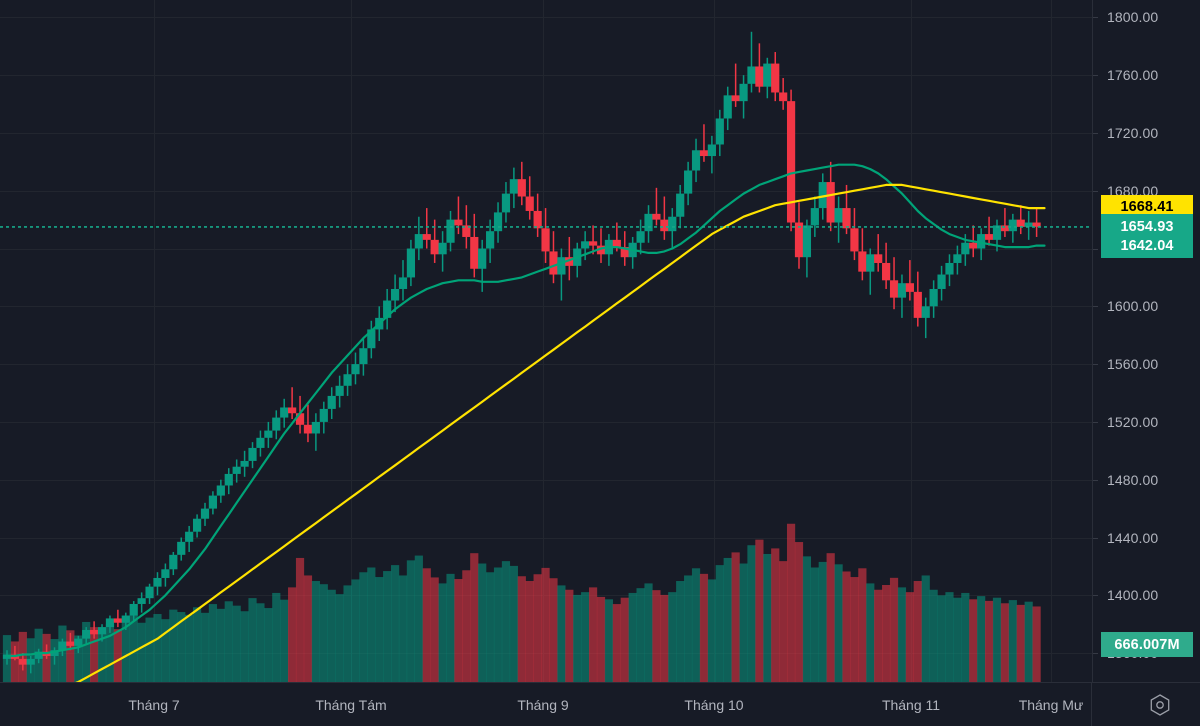 The width and height of the screenshot is (1200, 726). I want to click on price-tick-label: 1560.00, so click(1133, 364).